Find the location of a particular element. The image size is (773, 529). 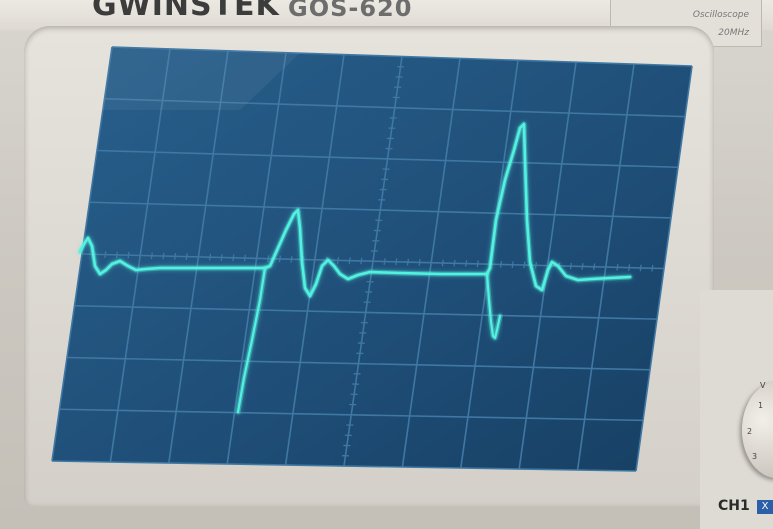

brand-logo: GWINSTEK is located at coordinates (186, 11).